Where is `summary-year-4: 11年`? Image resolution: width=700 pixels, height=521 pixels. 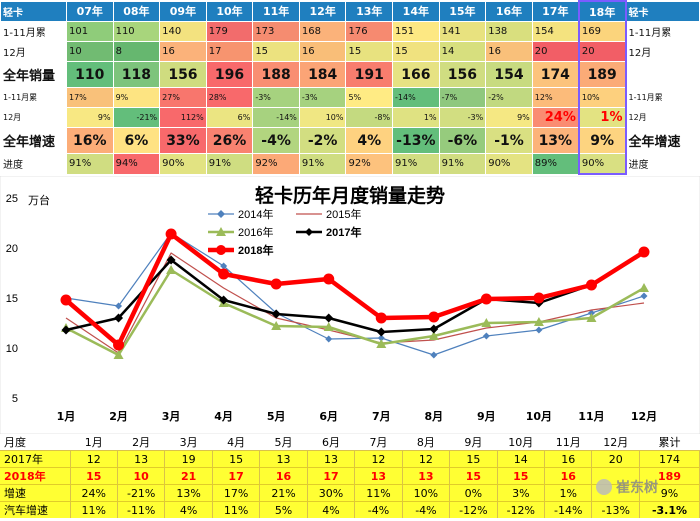 summary-year-4: 11年 is located at coordinates (276, 11).